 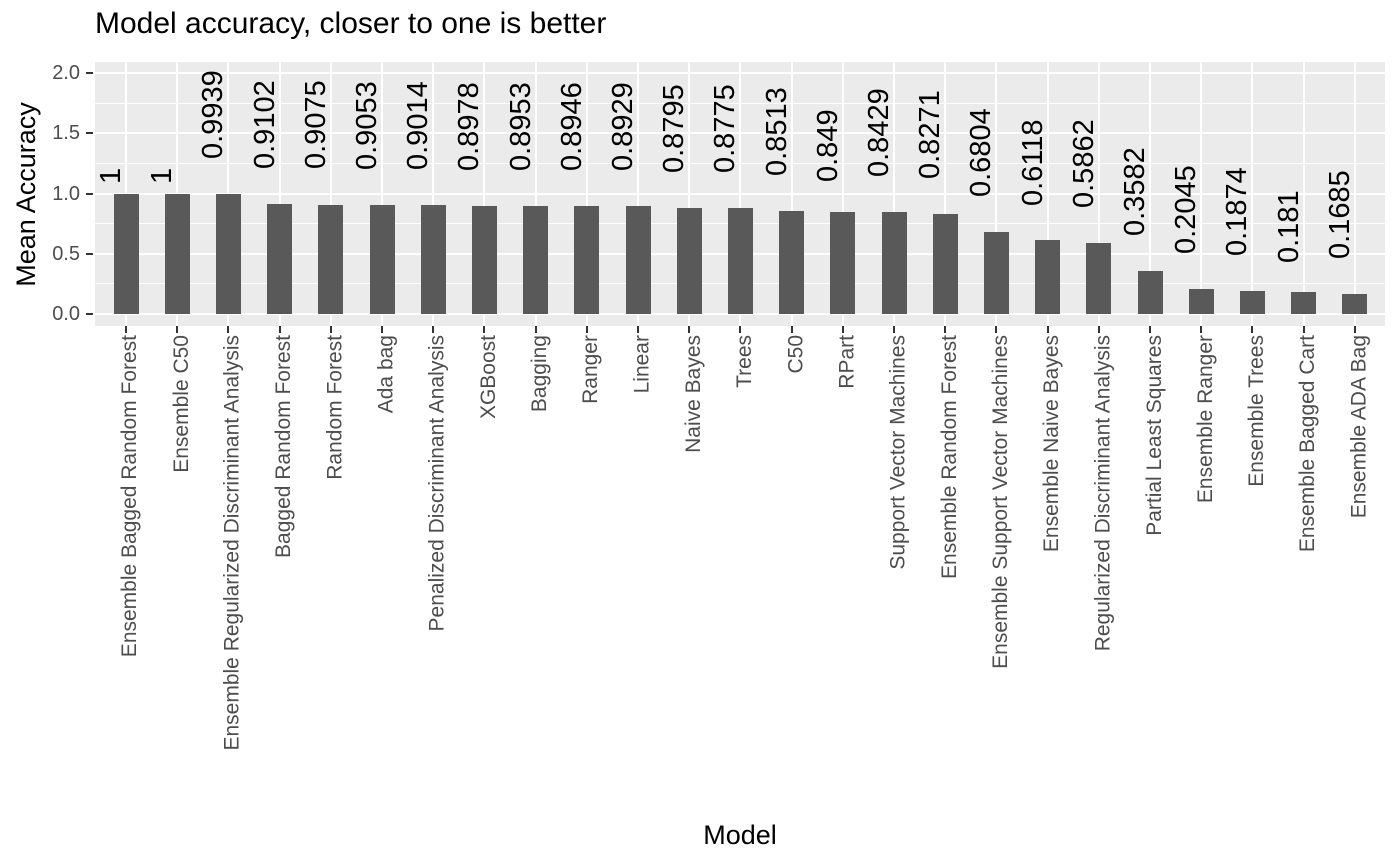 What do you see at coordinates (469, 126) in the screenshot?
I see `bar-value-label: 0.8978` at bounding box center [469, 126].